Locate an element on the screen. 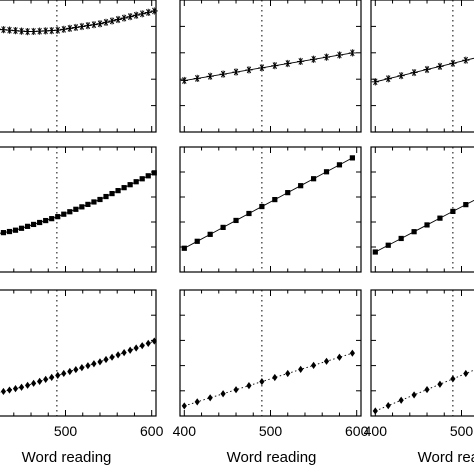 The width and height of the screenshot is (474, 474). panel-r2-c2 is located at coordinates (270, 209).